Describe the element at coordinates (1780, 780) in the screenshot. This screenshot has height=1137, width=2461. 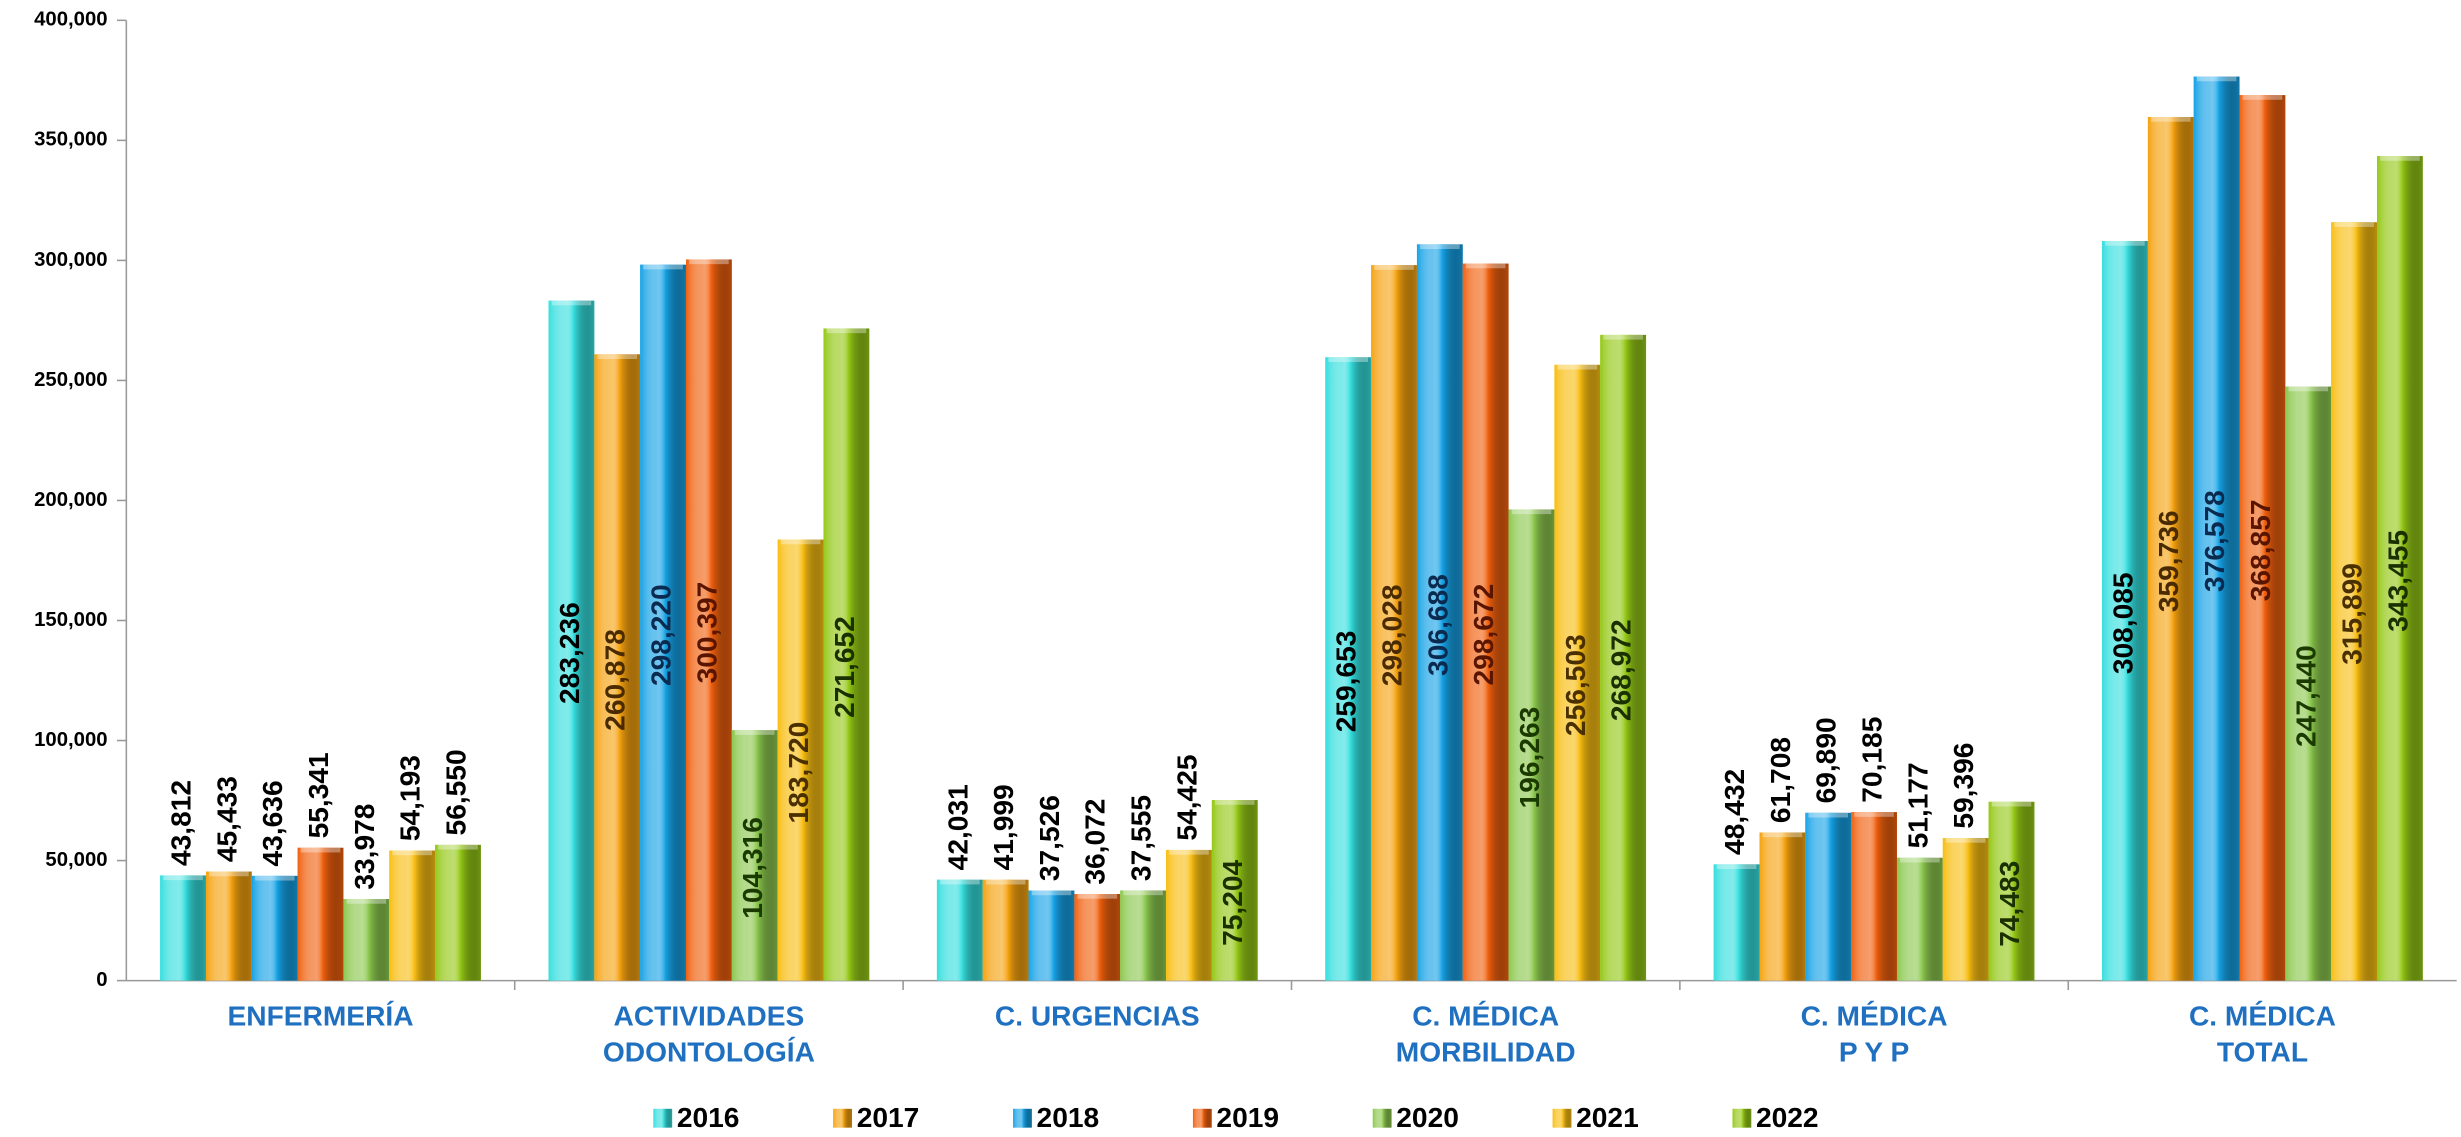
I see `data-label: 61,708` at that location.